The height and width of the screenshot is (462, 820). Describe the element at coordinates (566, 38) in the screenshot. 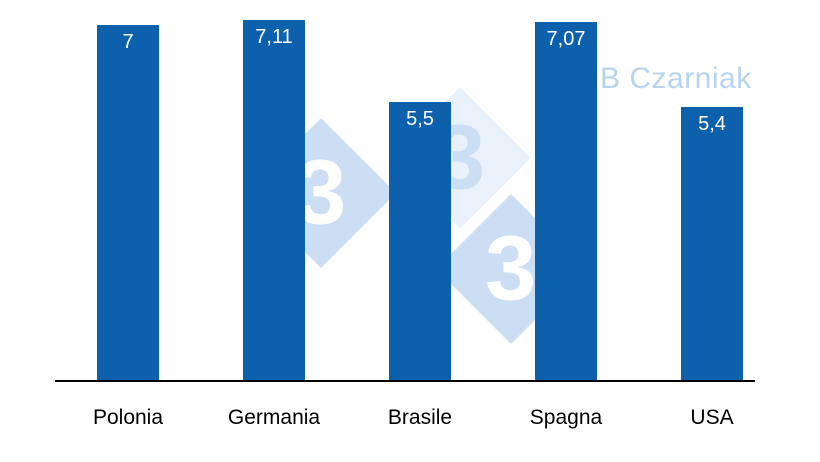

I see `bar-value-label: 7,07` at that location.